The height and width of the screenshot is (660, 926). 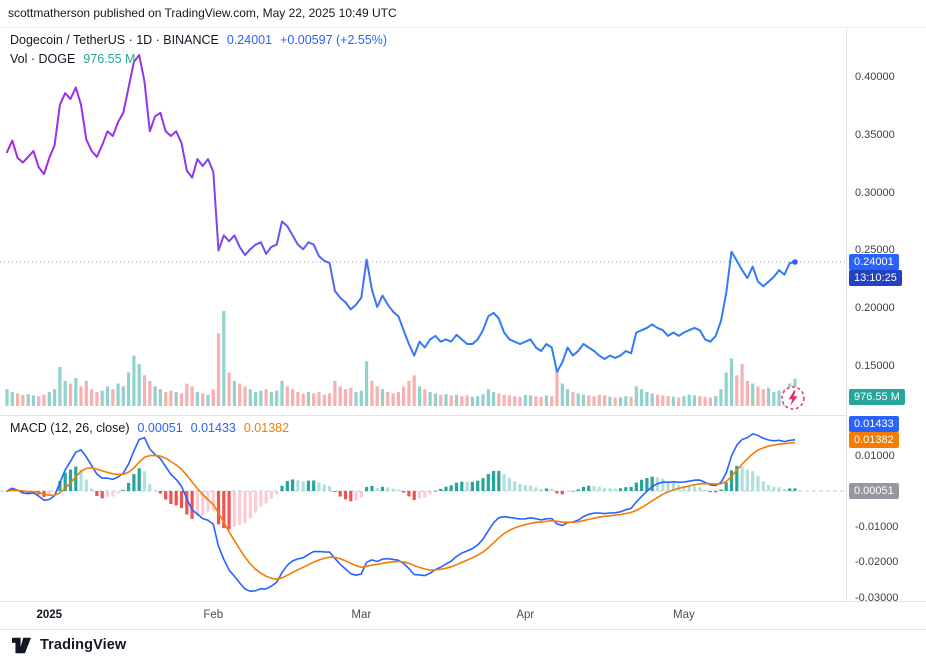 I want to click on macd-signal-value: 0.01382, so click(x=266, y=428).